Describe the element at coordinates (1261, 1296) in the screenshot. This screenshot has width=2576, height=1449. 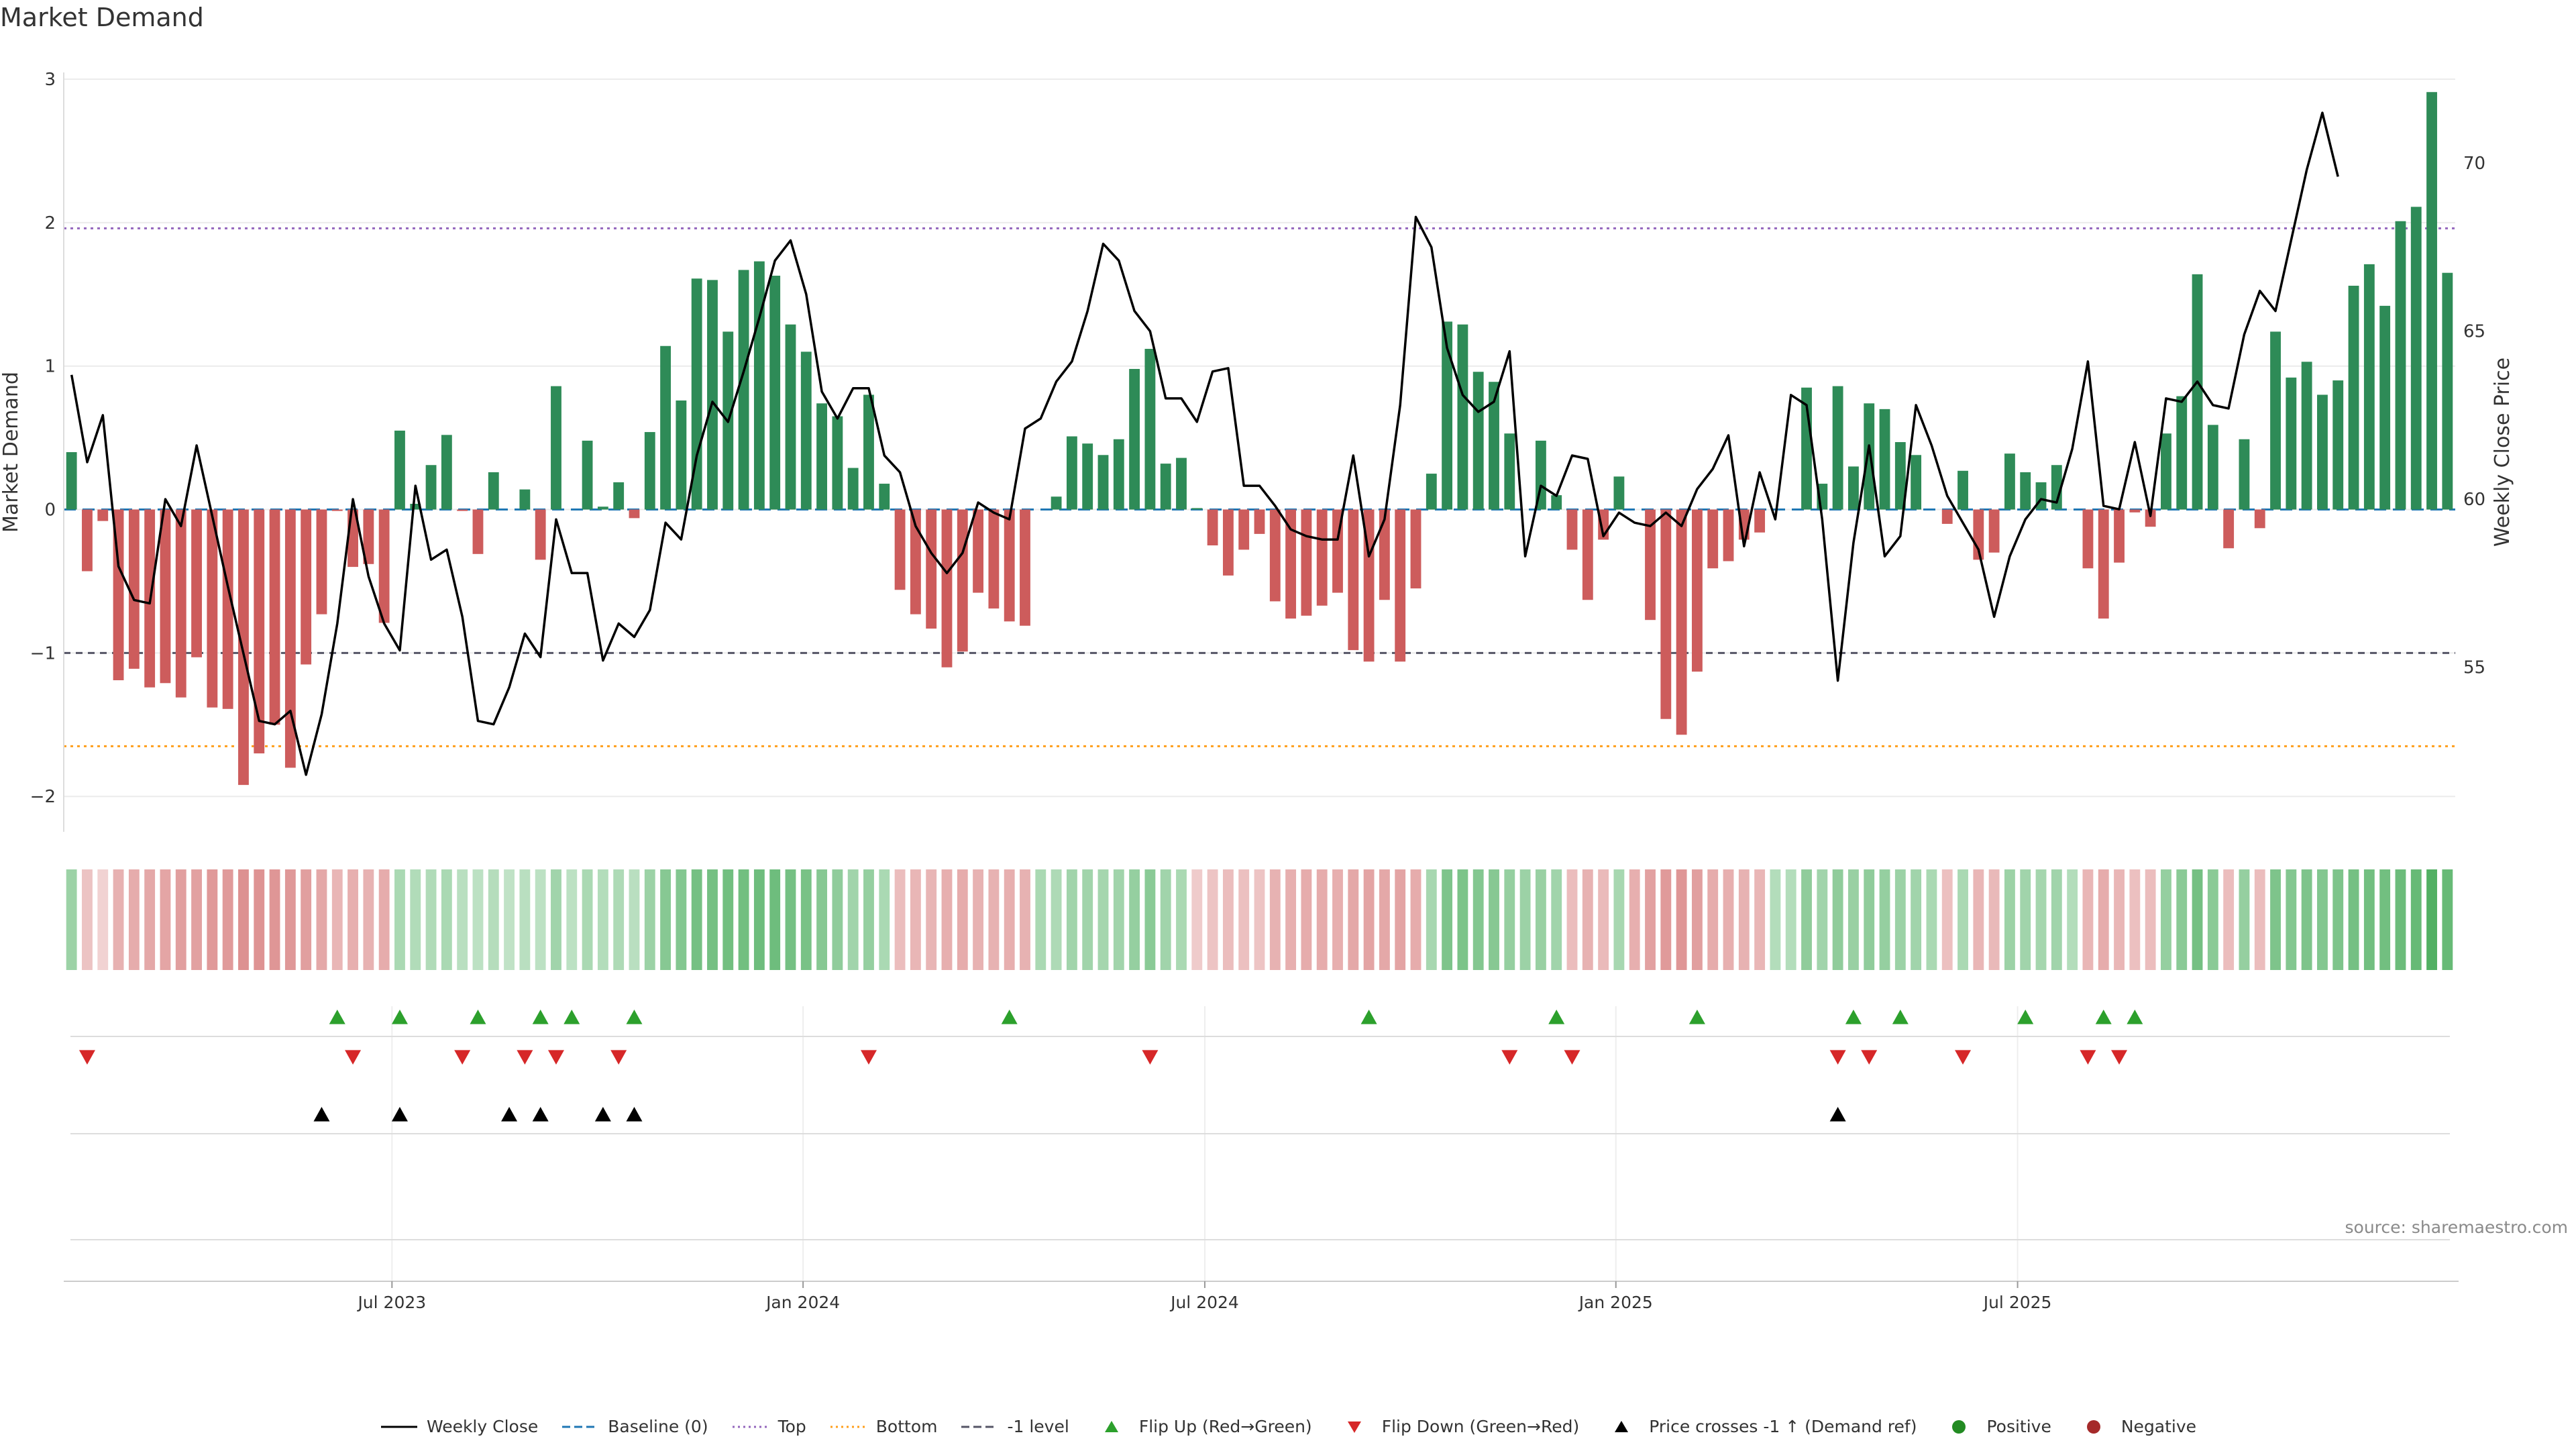
I see `x-axis: Jul 2023 Jan 2024 Jul 2024 Jan 2025 Jul 2025` at that location.